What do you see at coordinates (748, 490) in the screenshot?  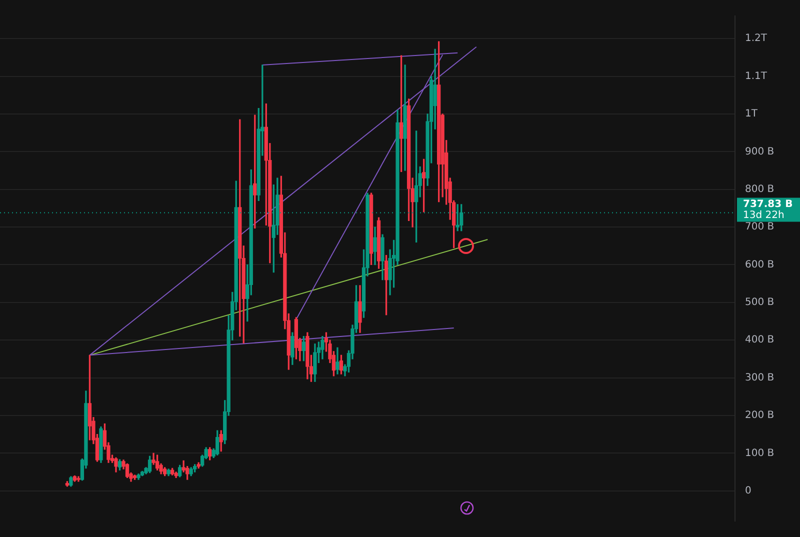 I see `y-tick-label: 0` at bounding box center [748, 490].